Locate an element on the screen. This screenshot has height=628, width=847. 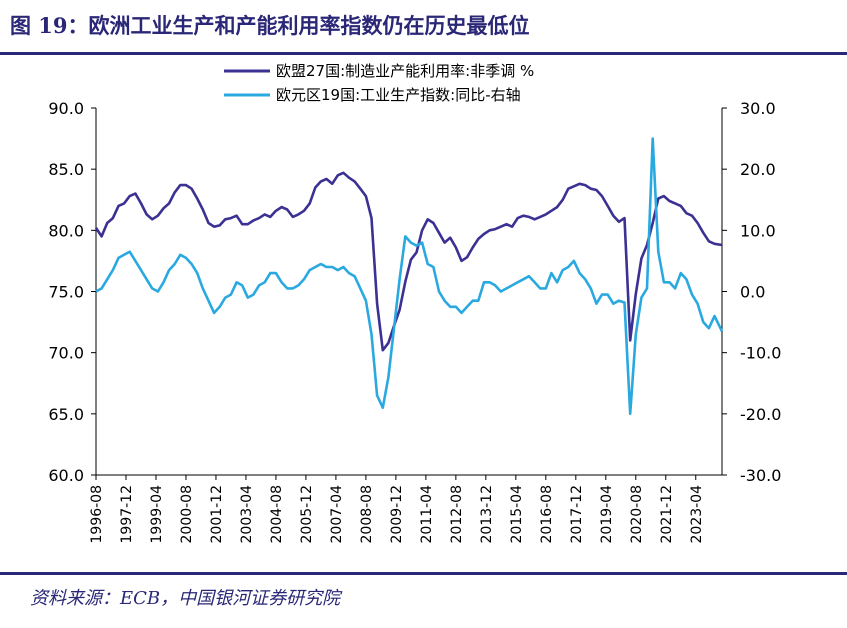
y-right-tick-label: -10.0 is located at coordinates (760, 353).